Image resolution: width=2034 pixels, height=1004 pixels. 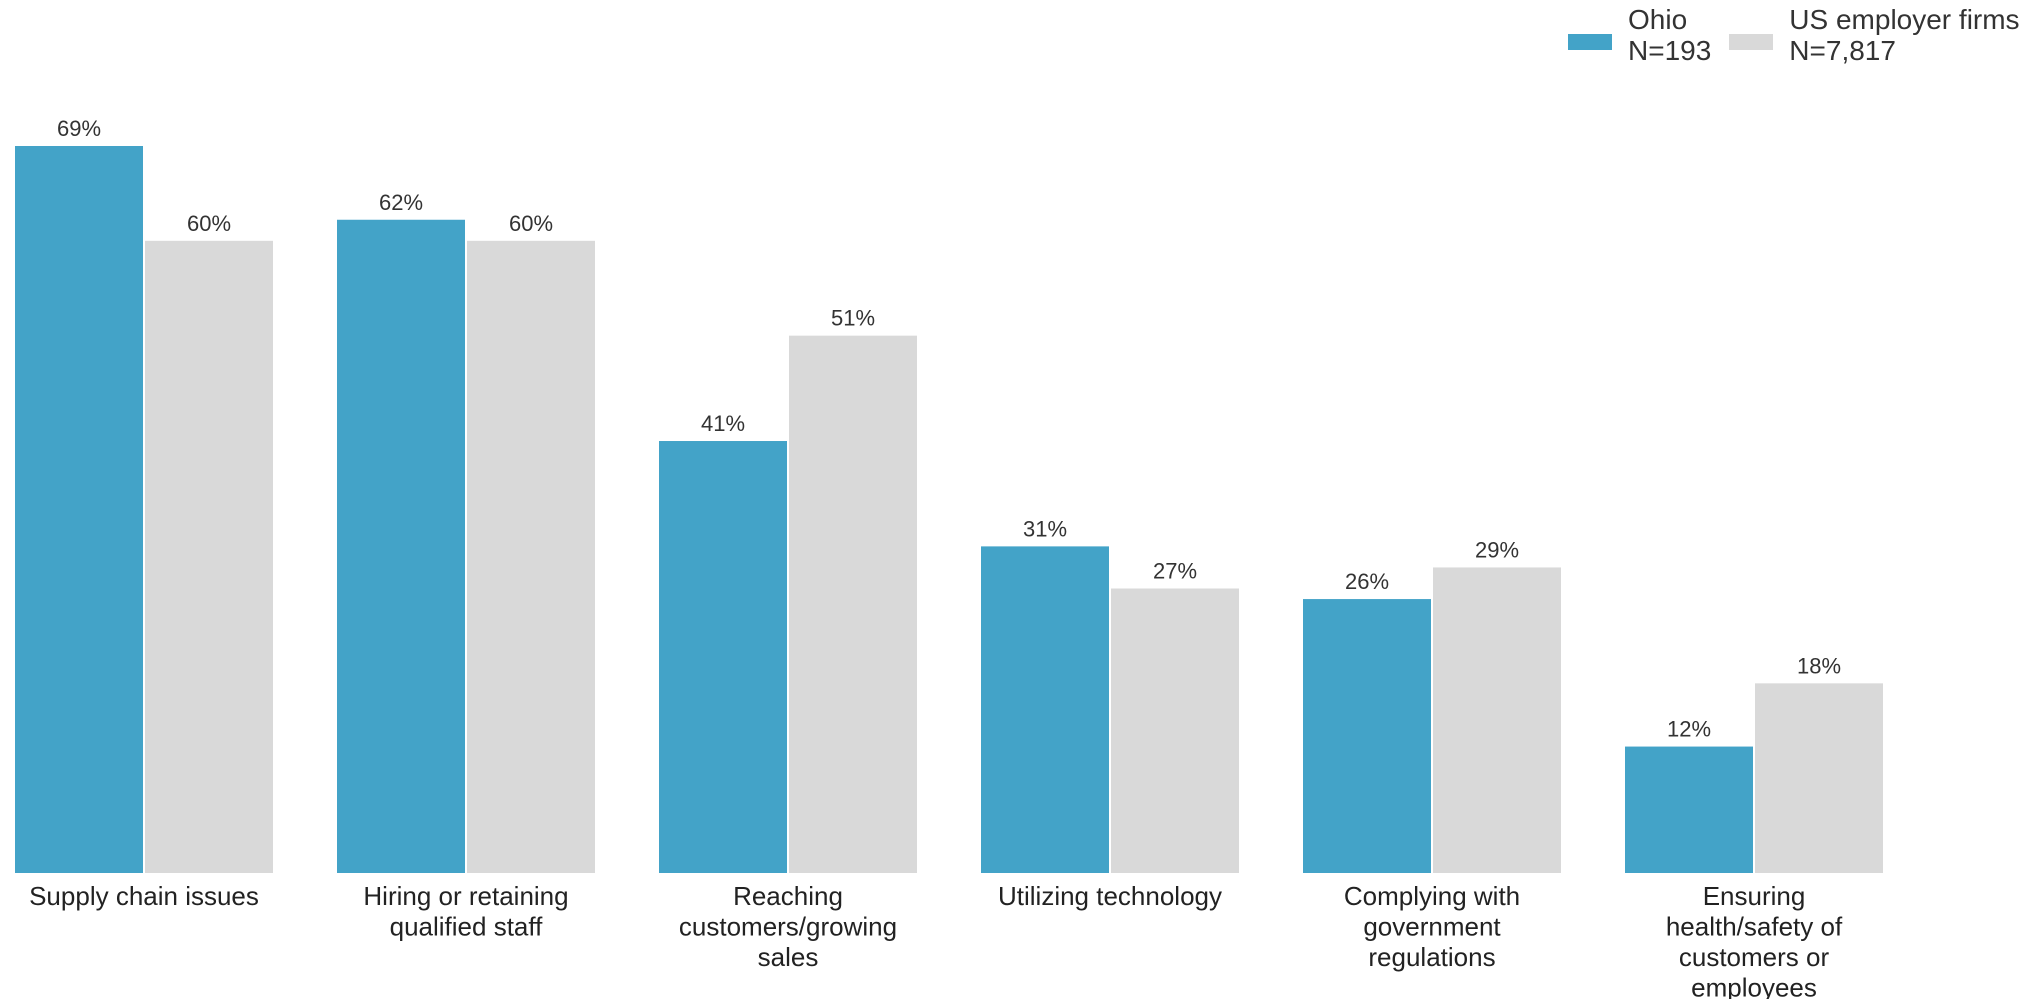 I want to click on category-label-2: Hiring or retaining qualified staff, so click(x=465, y=911).